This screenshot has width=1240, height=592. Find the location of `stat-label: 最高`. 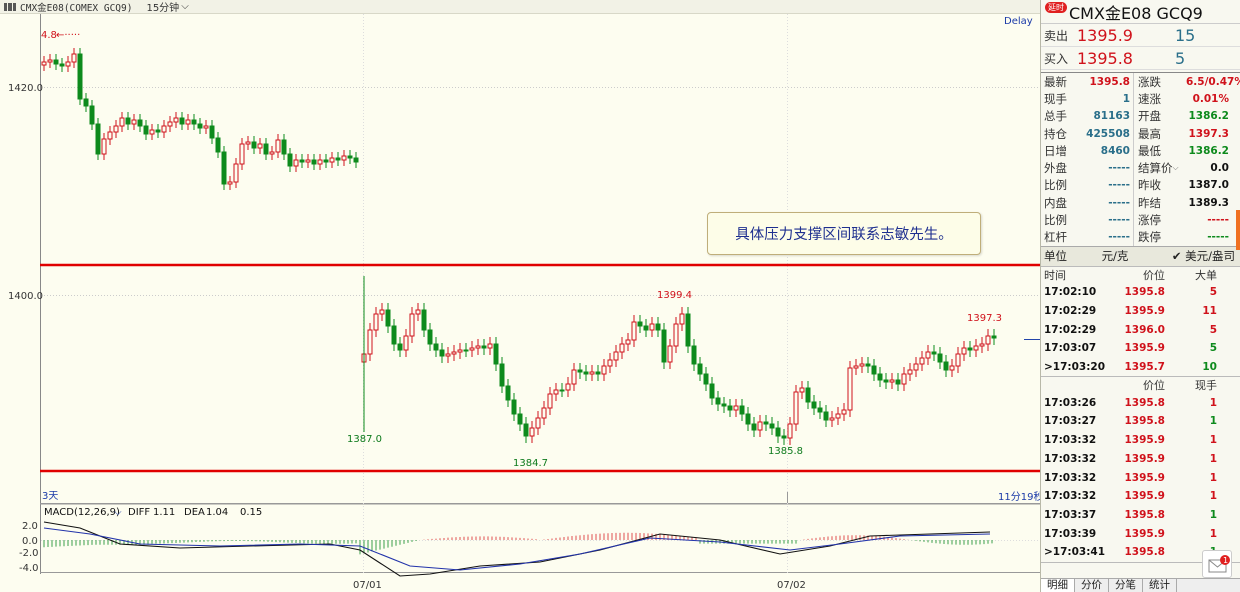

stat-label: 最高 is located at coordinates (1149, 133).